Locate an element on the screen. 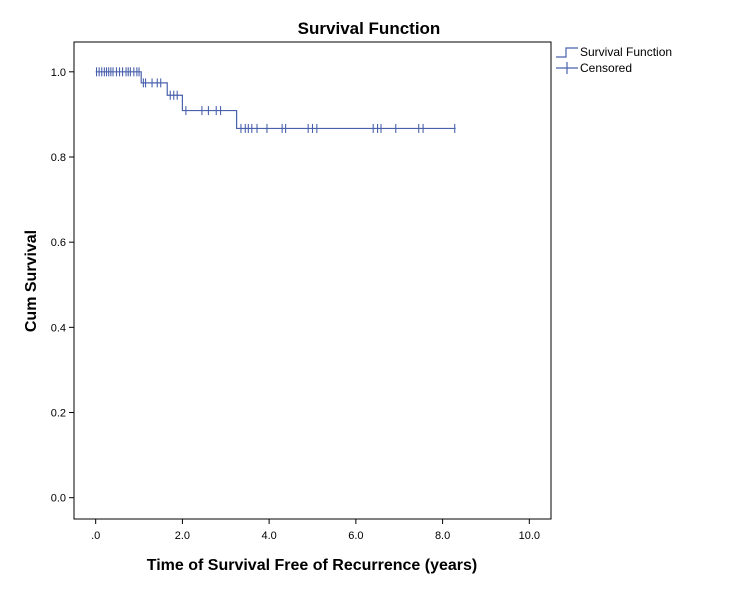 The image size is (737, 591). survival-function-line is located at coordinates (275, 100).